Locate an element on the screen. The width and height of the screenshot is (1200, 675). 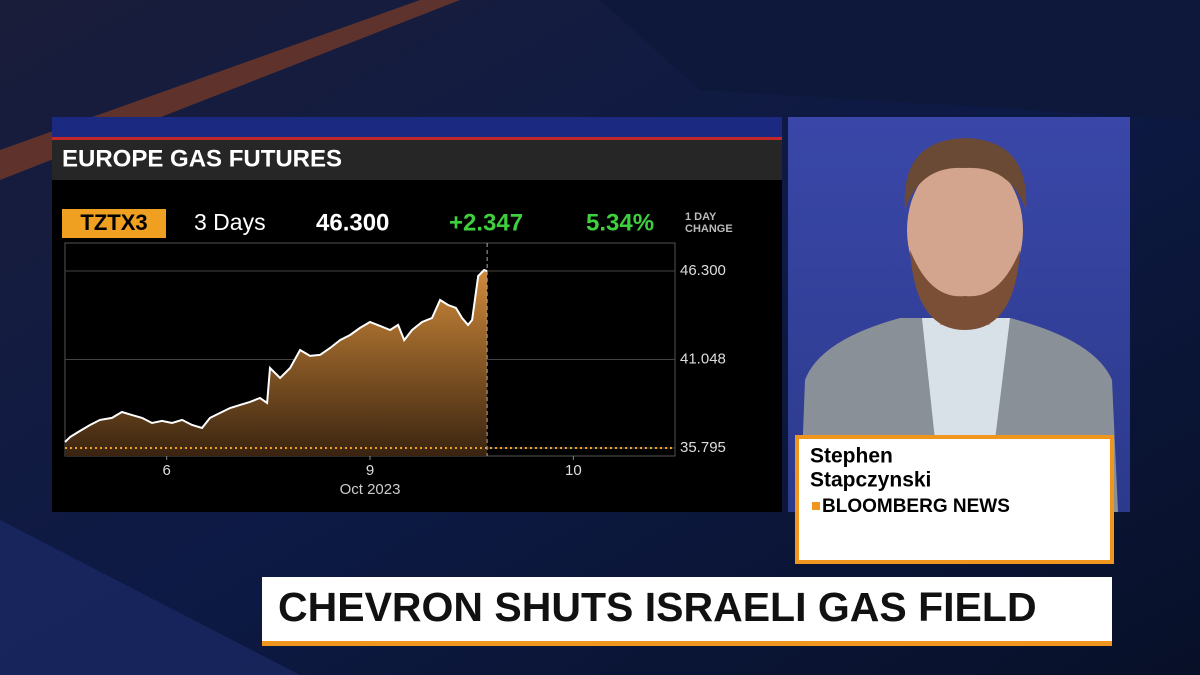
title-bar is located at coordinates (417, 160).